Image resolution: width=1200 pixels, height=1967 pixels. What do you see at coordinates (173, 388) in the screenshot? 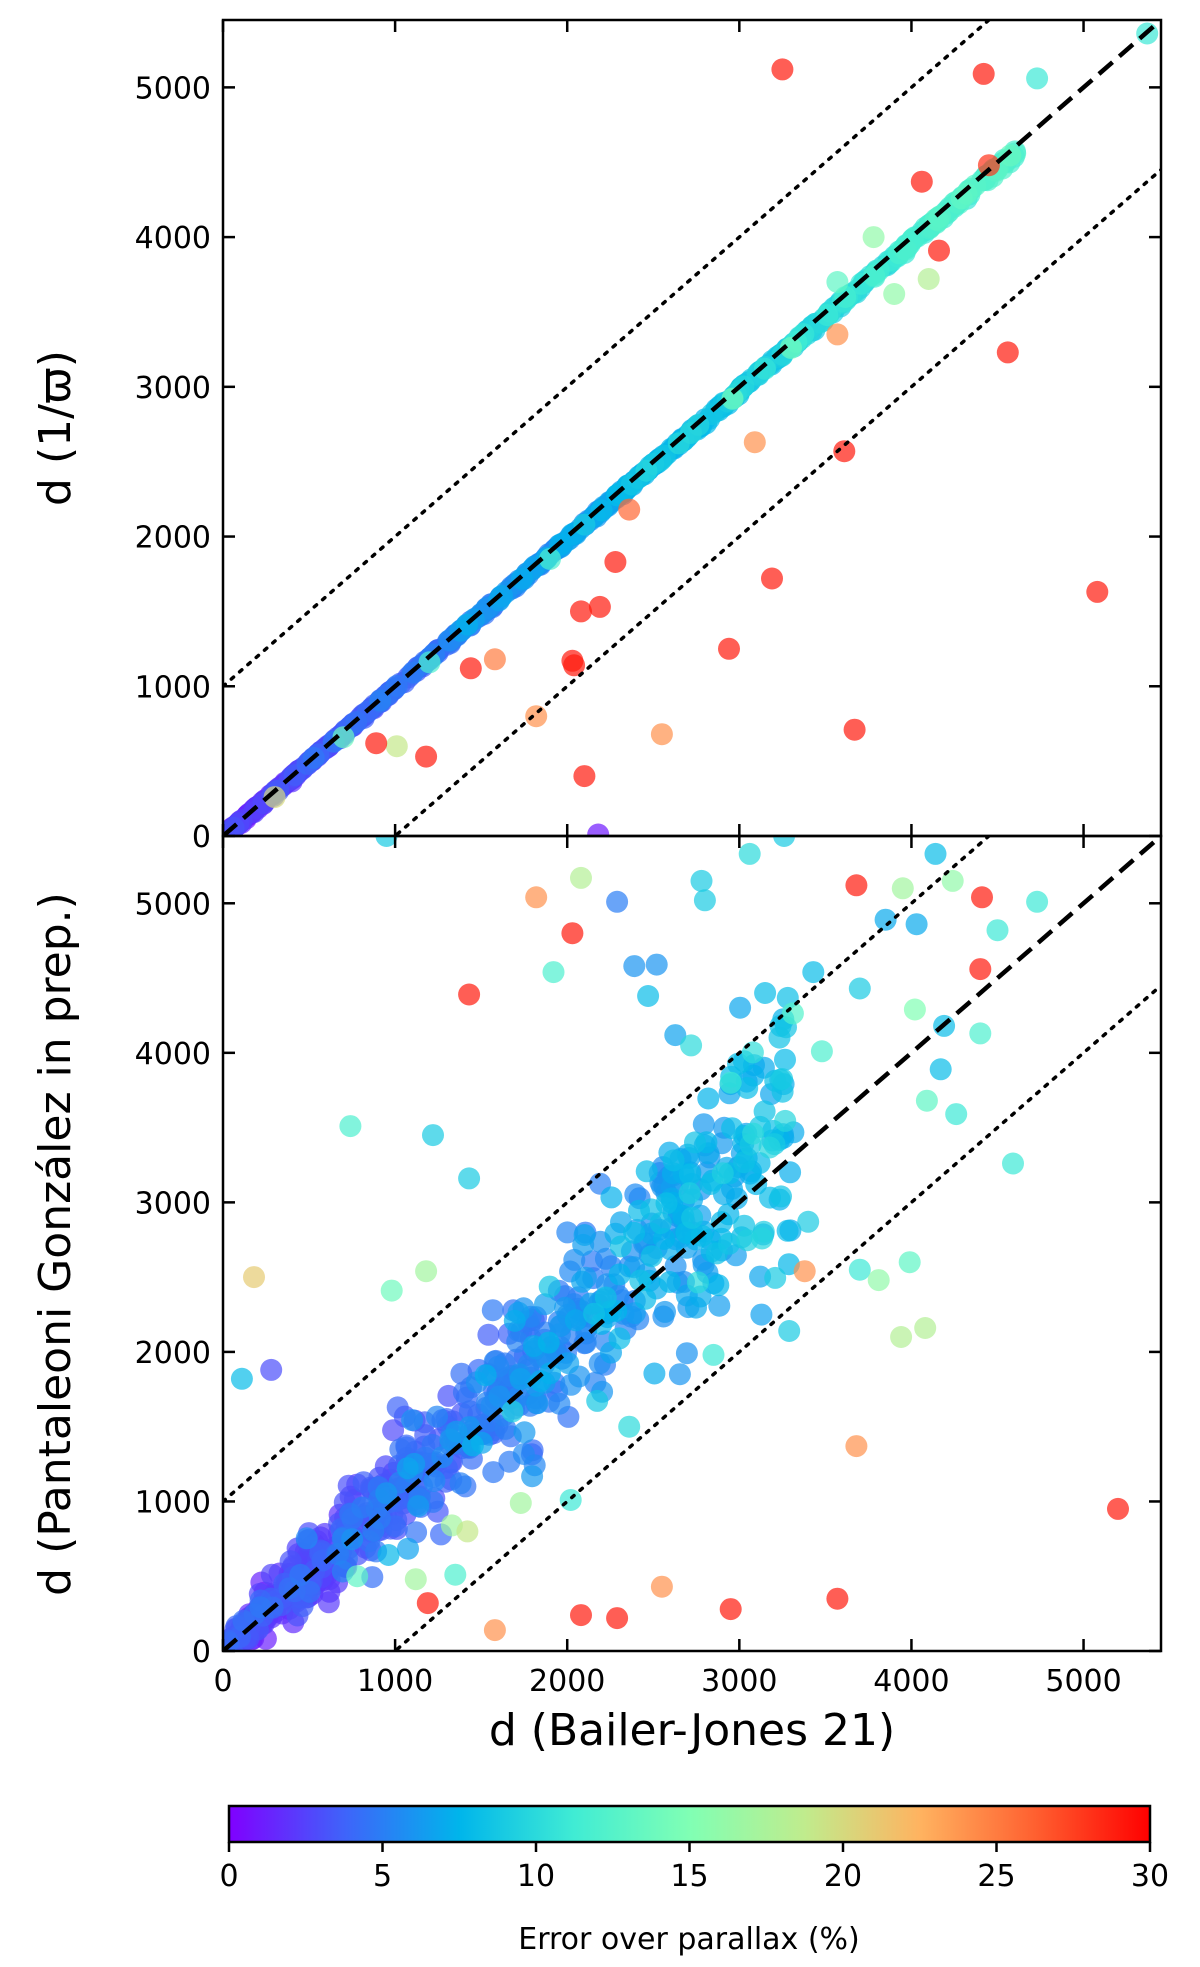
I see `y-tick-label: 3000` at bounding box center [173, 388].